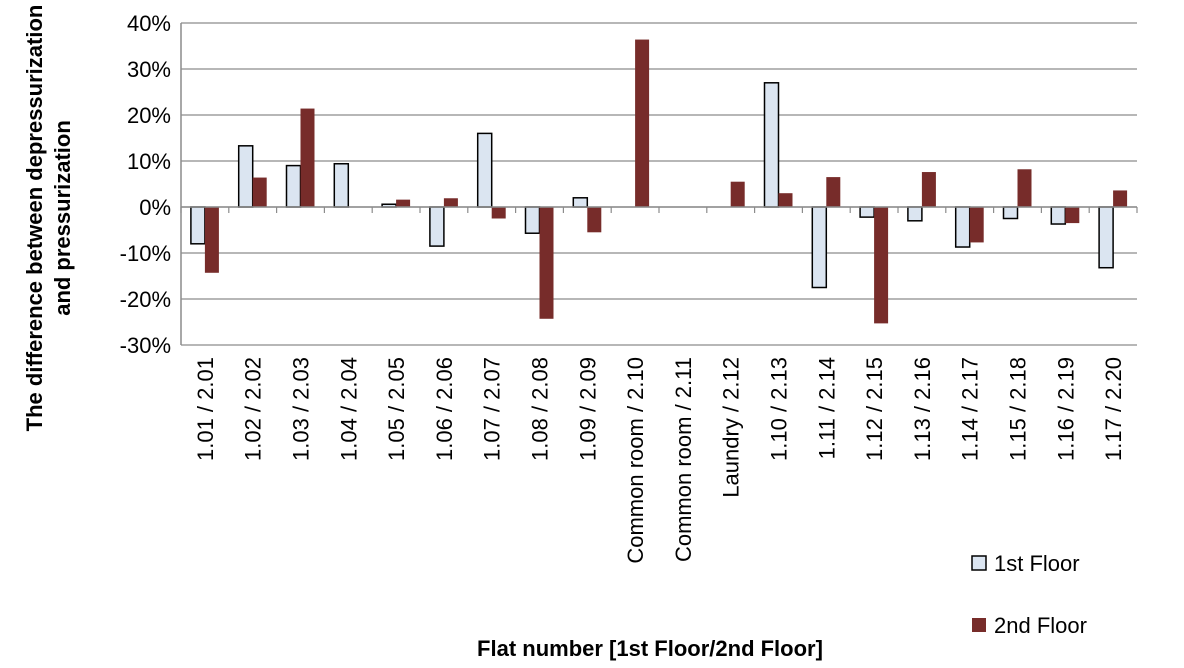 The height and width of the screenshot is (668, 1184). What do you see at coordinates (826, 408) in the screenshot?
I see `x-tick-label: 1.11 / 2.14` at bounding box center [826, 408].